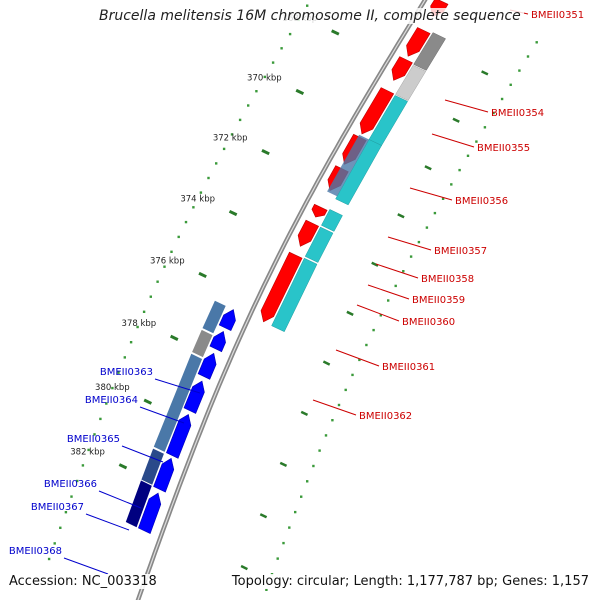 The height and width of the screenshot is (600, 600). I want to click on kbp-tick-label: 382 kbp, so click(87, 453).